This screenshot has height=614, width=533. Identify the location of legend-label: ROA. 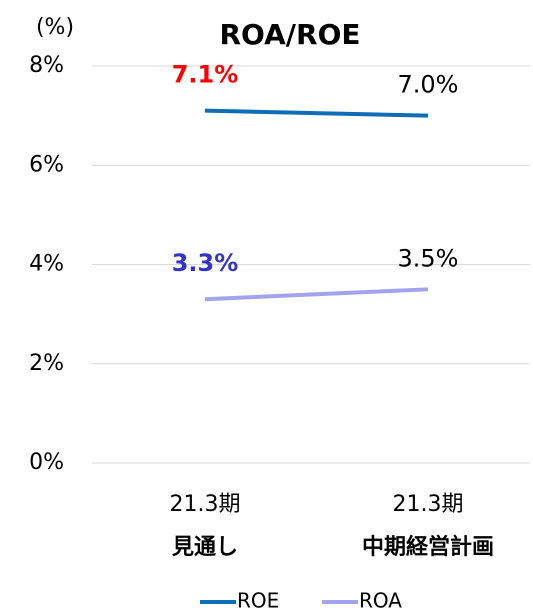
(380, 601).